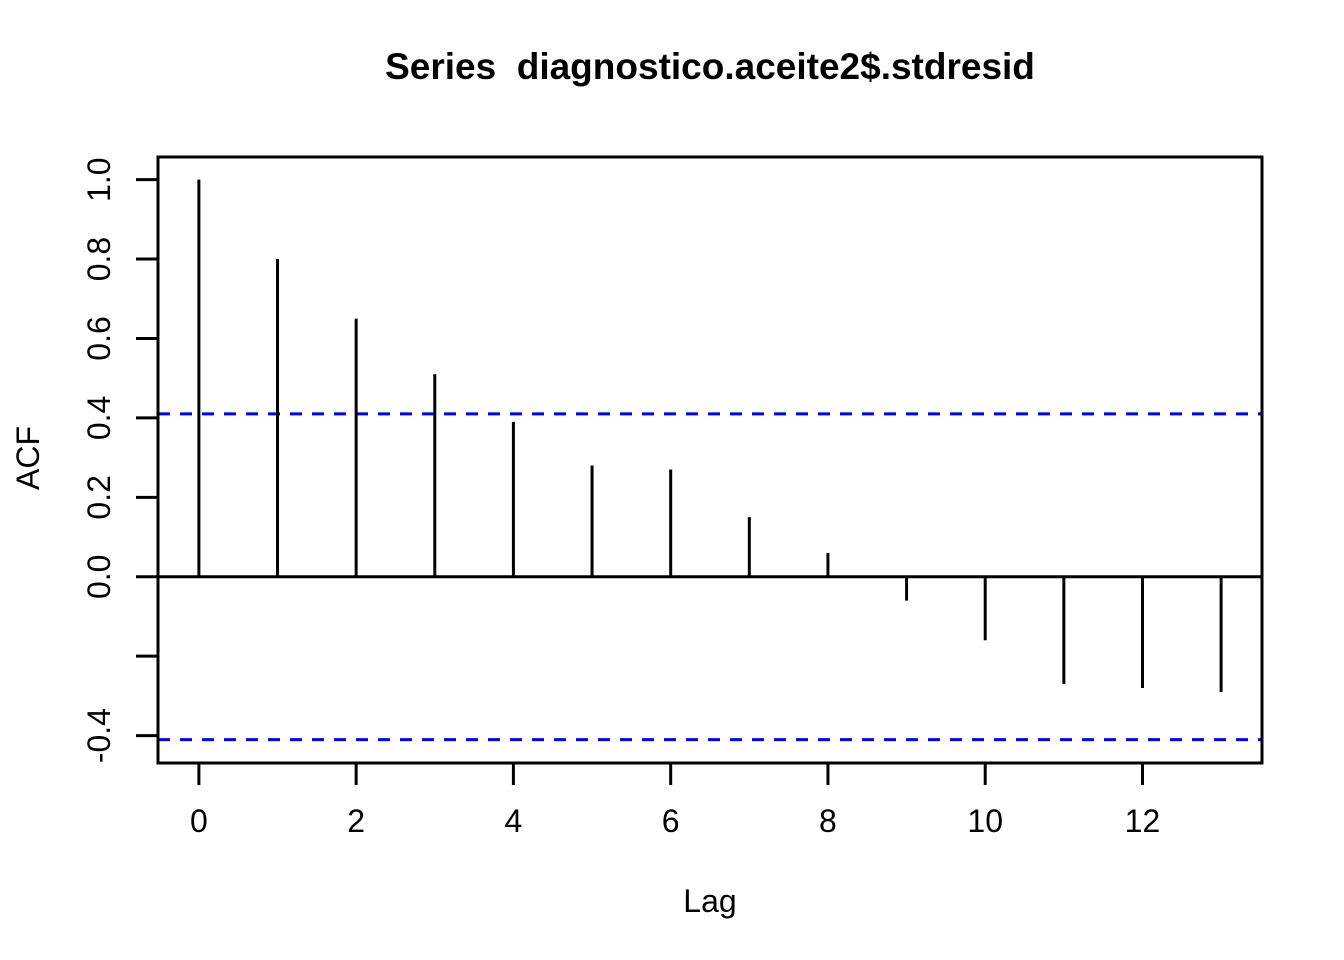 The width and height of the screenshot is (1344, 960). I want to click on y-tick-label: 0.4, so click(99, 418).